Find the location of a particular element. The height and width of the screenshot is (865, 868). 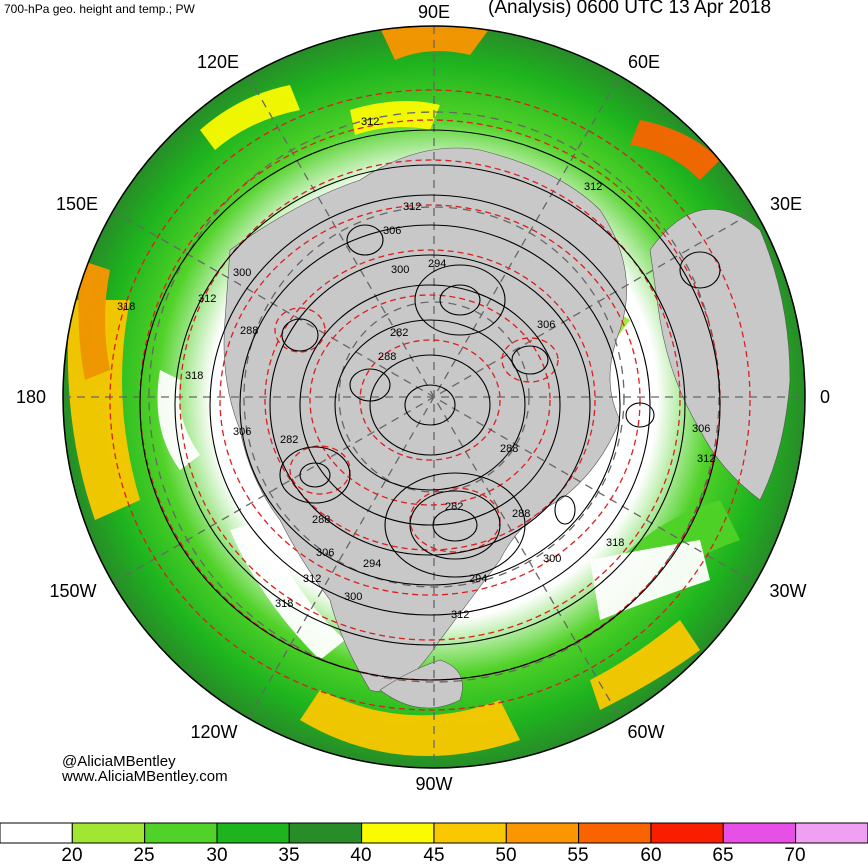

colorbar-tick: 65 is located at coordinates (722, 855).